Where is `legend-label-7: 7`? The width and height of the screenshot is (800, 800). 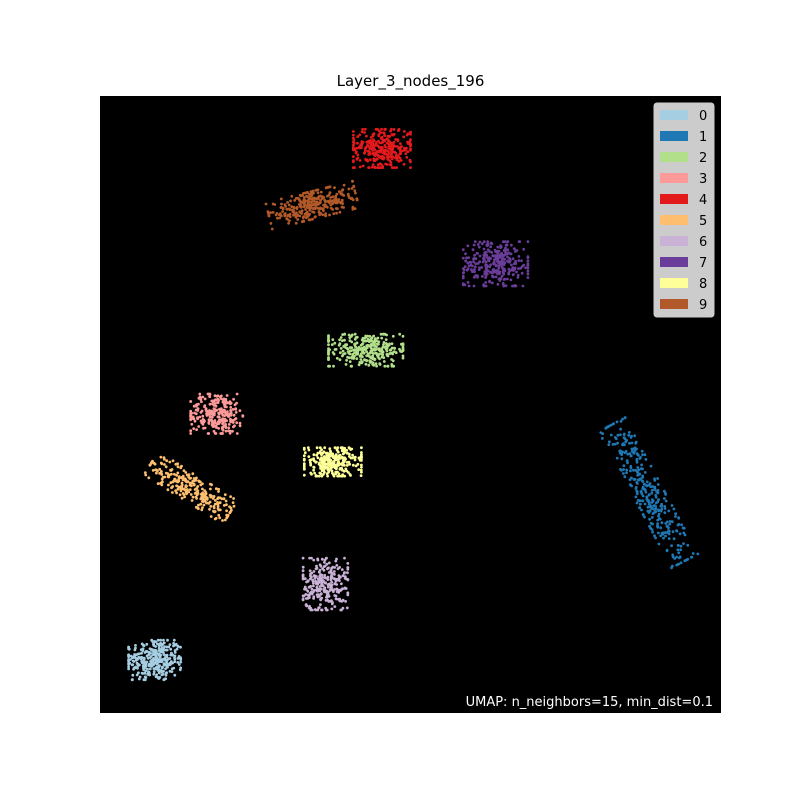
legend-label-7: 7 is located at coordinates (703, 263).